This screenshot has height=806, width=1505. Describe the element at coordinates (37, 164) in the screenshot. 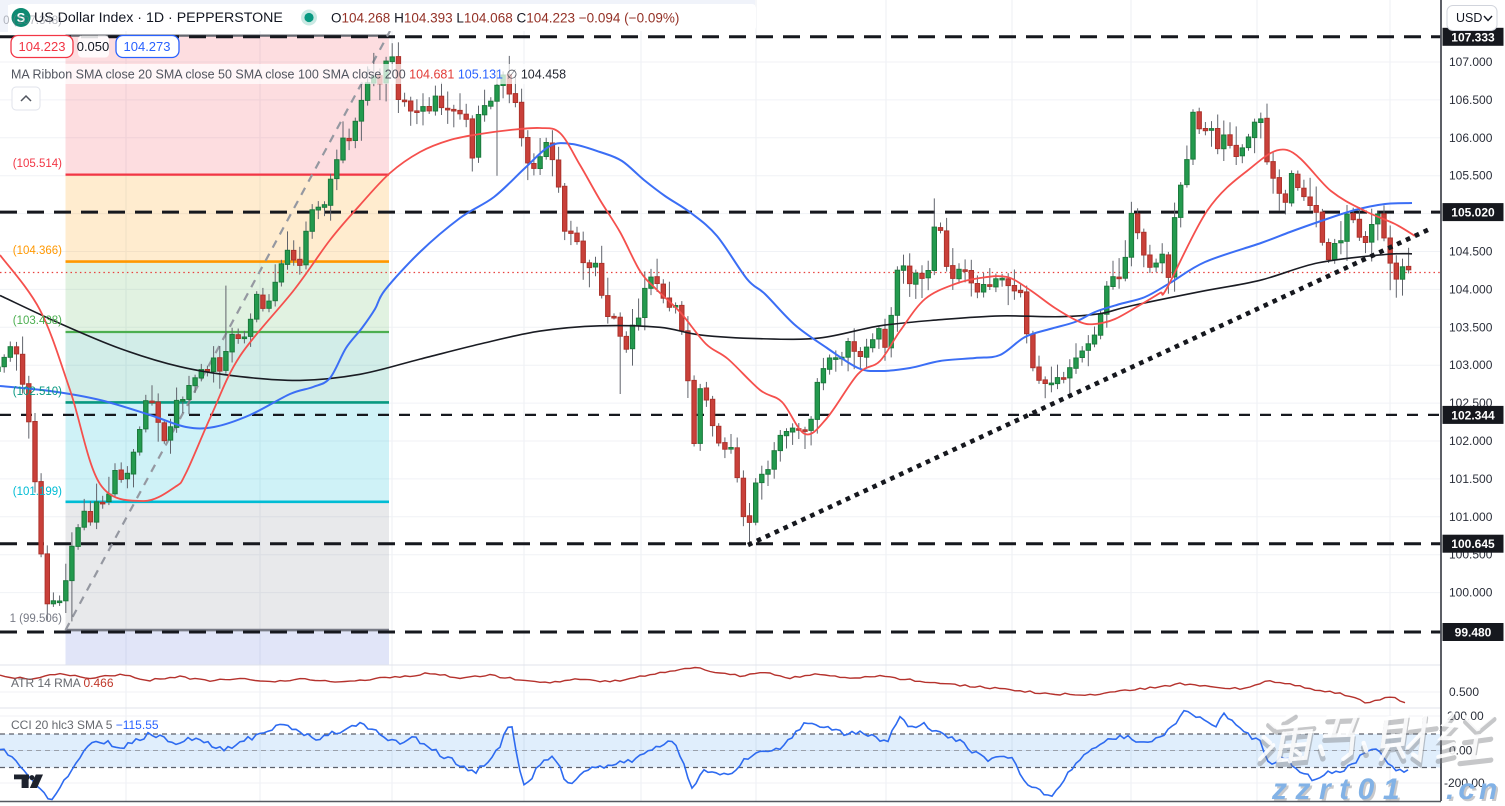

I see `svg-text: (105.514)` at that location.